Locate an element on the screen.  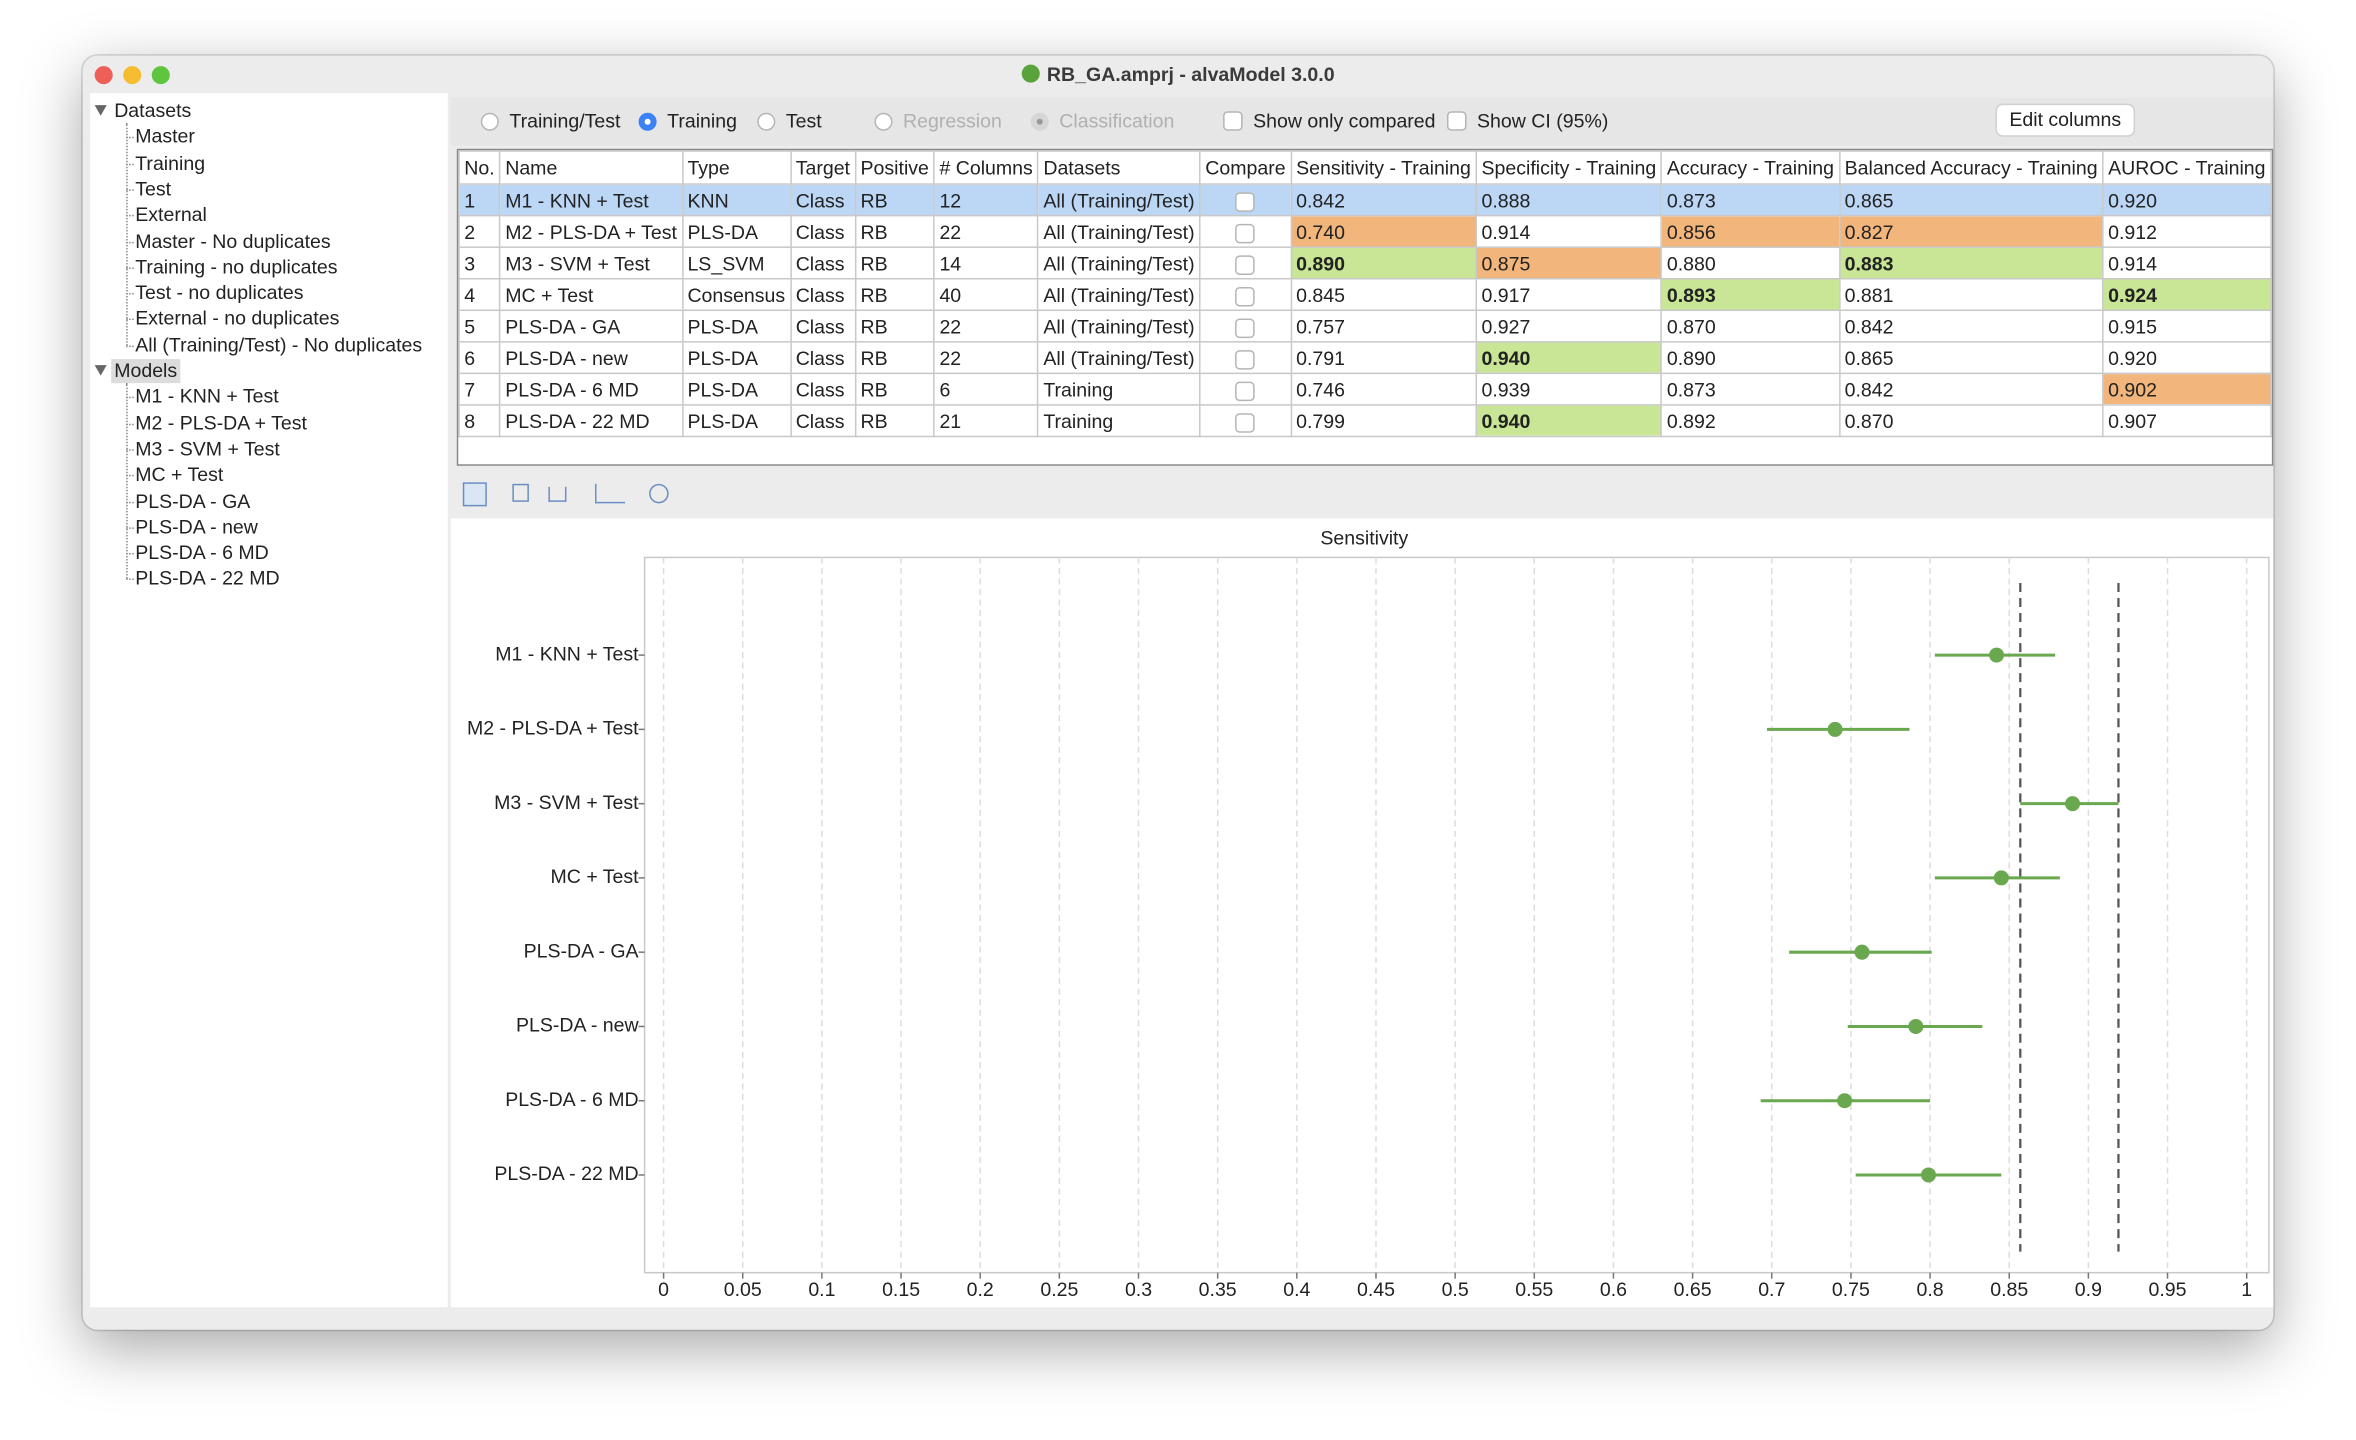
table-cell: PLS-DA - 22 MD is located at coordinates (591, 421).